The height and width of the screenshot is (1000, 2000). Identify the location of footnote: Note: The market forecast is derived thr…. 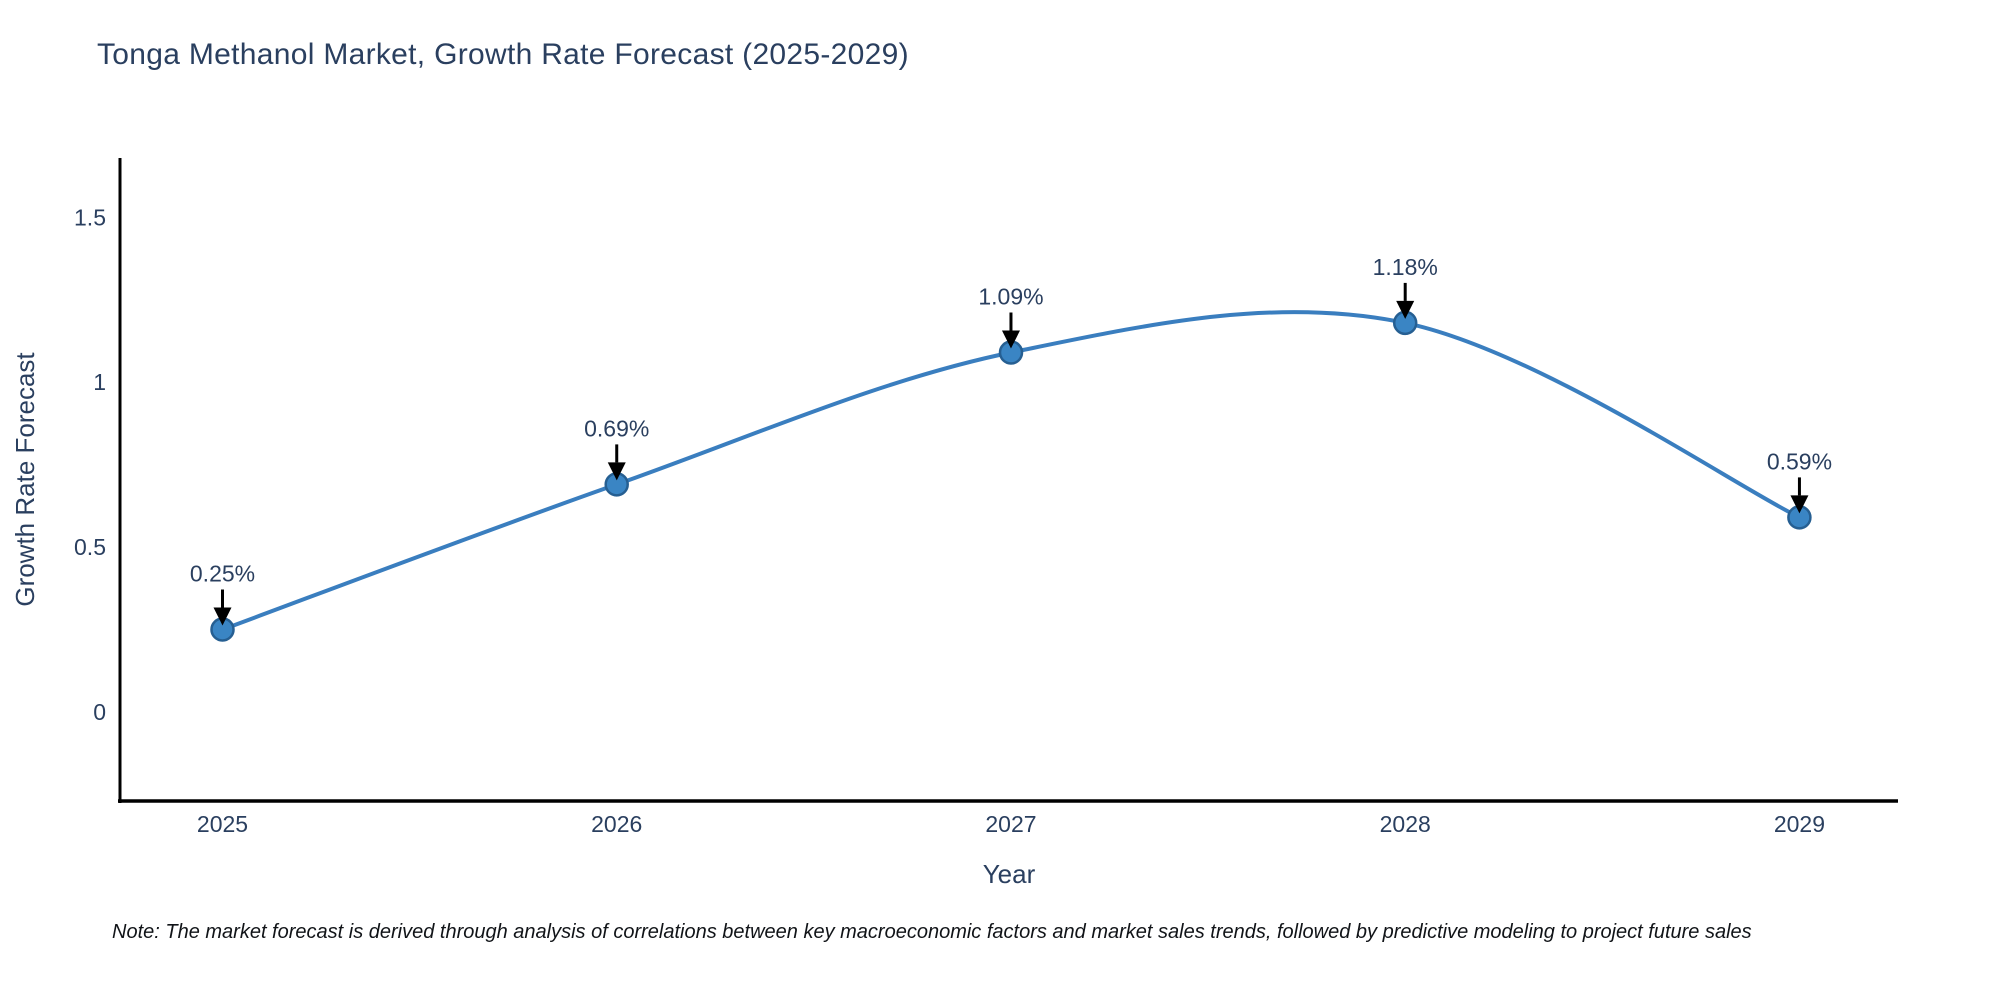
(932, 932).